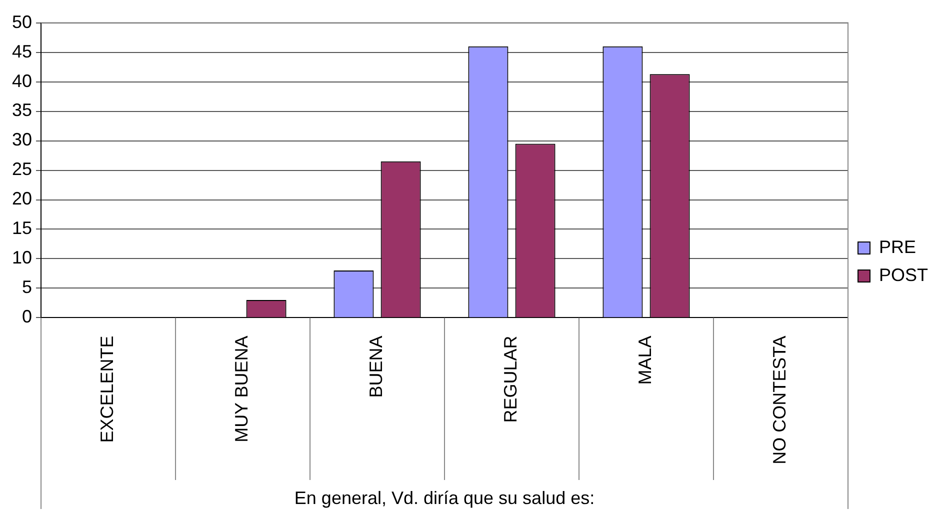 The height and width of the screenshot is (518, 950). I want to click on x-tick-label: NO CONTESTA, so click(780, 400).